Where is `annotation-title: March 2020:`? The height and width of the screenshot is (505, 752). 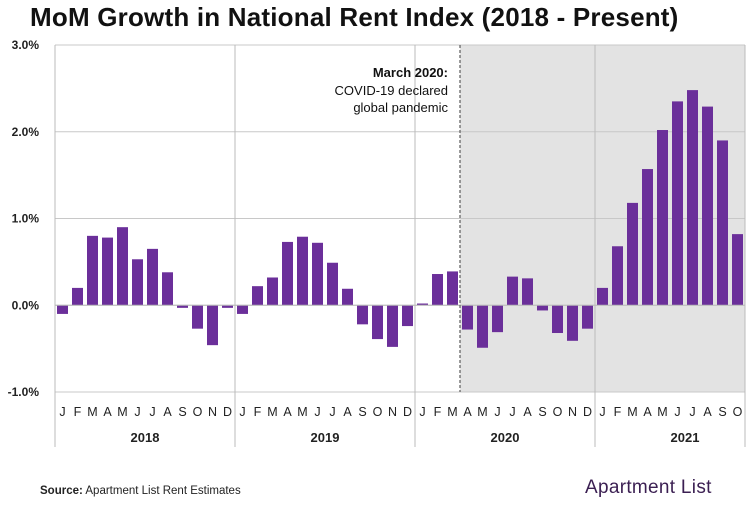
annotation-title: March 2020: is located at coordinates (410, 72).